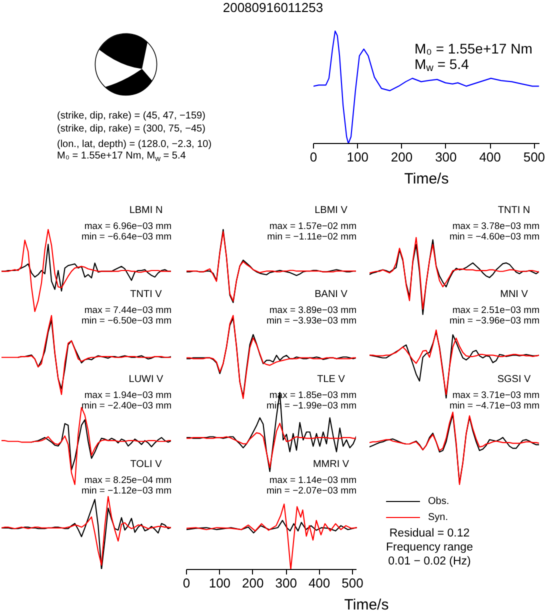  I want to click on annotation: max = 7.44e−03 mm, so click(128, 310).